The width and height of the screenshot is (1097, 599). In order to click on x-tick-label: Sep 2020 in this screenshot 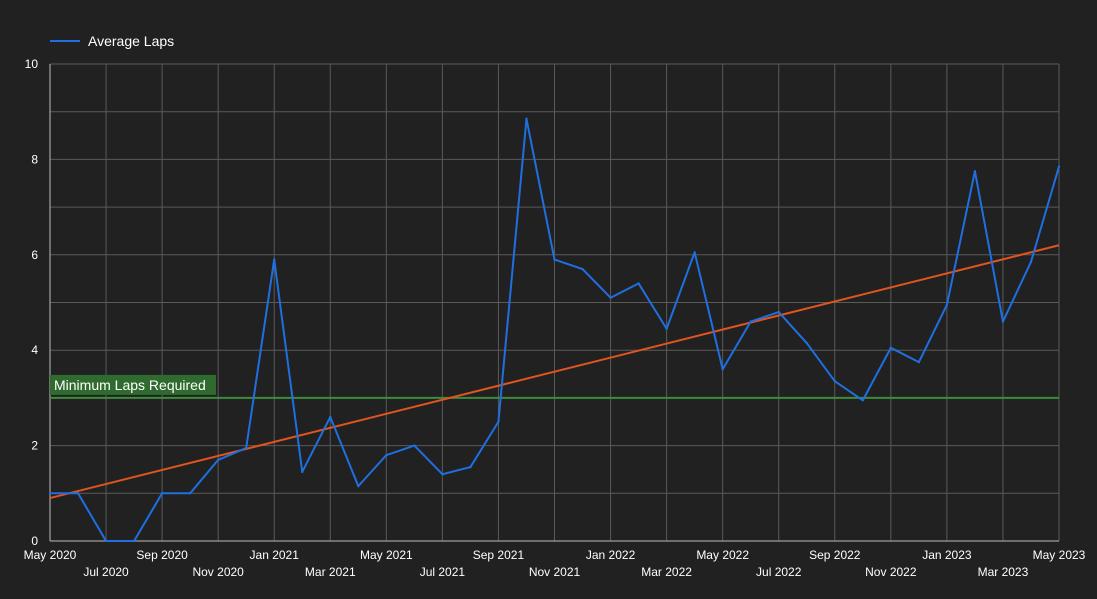, I will do `click(162, 555)`.